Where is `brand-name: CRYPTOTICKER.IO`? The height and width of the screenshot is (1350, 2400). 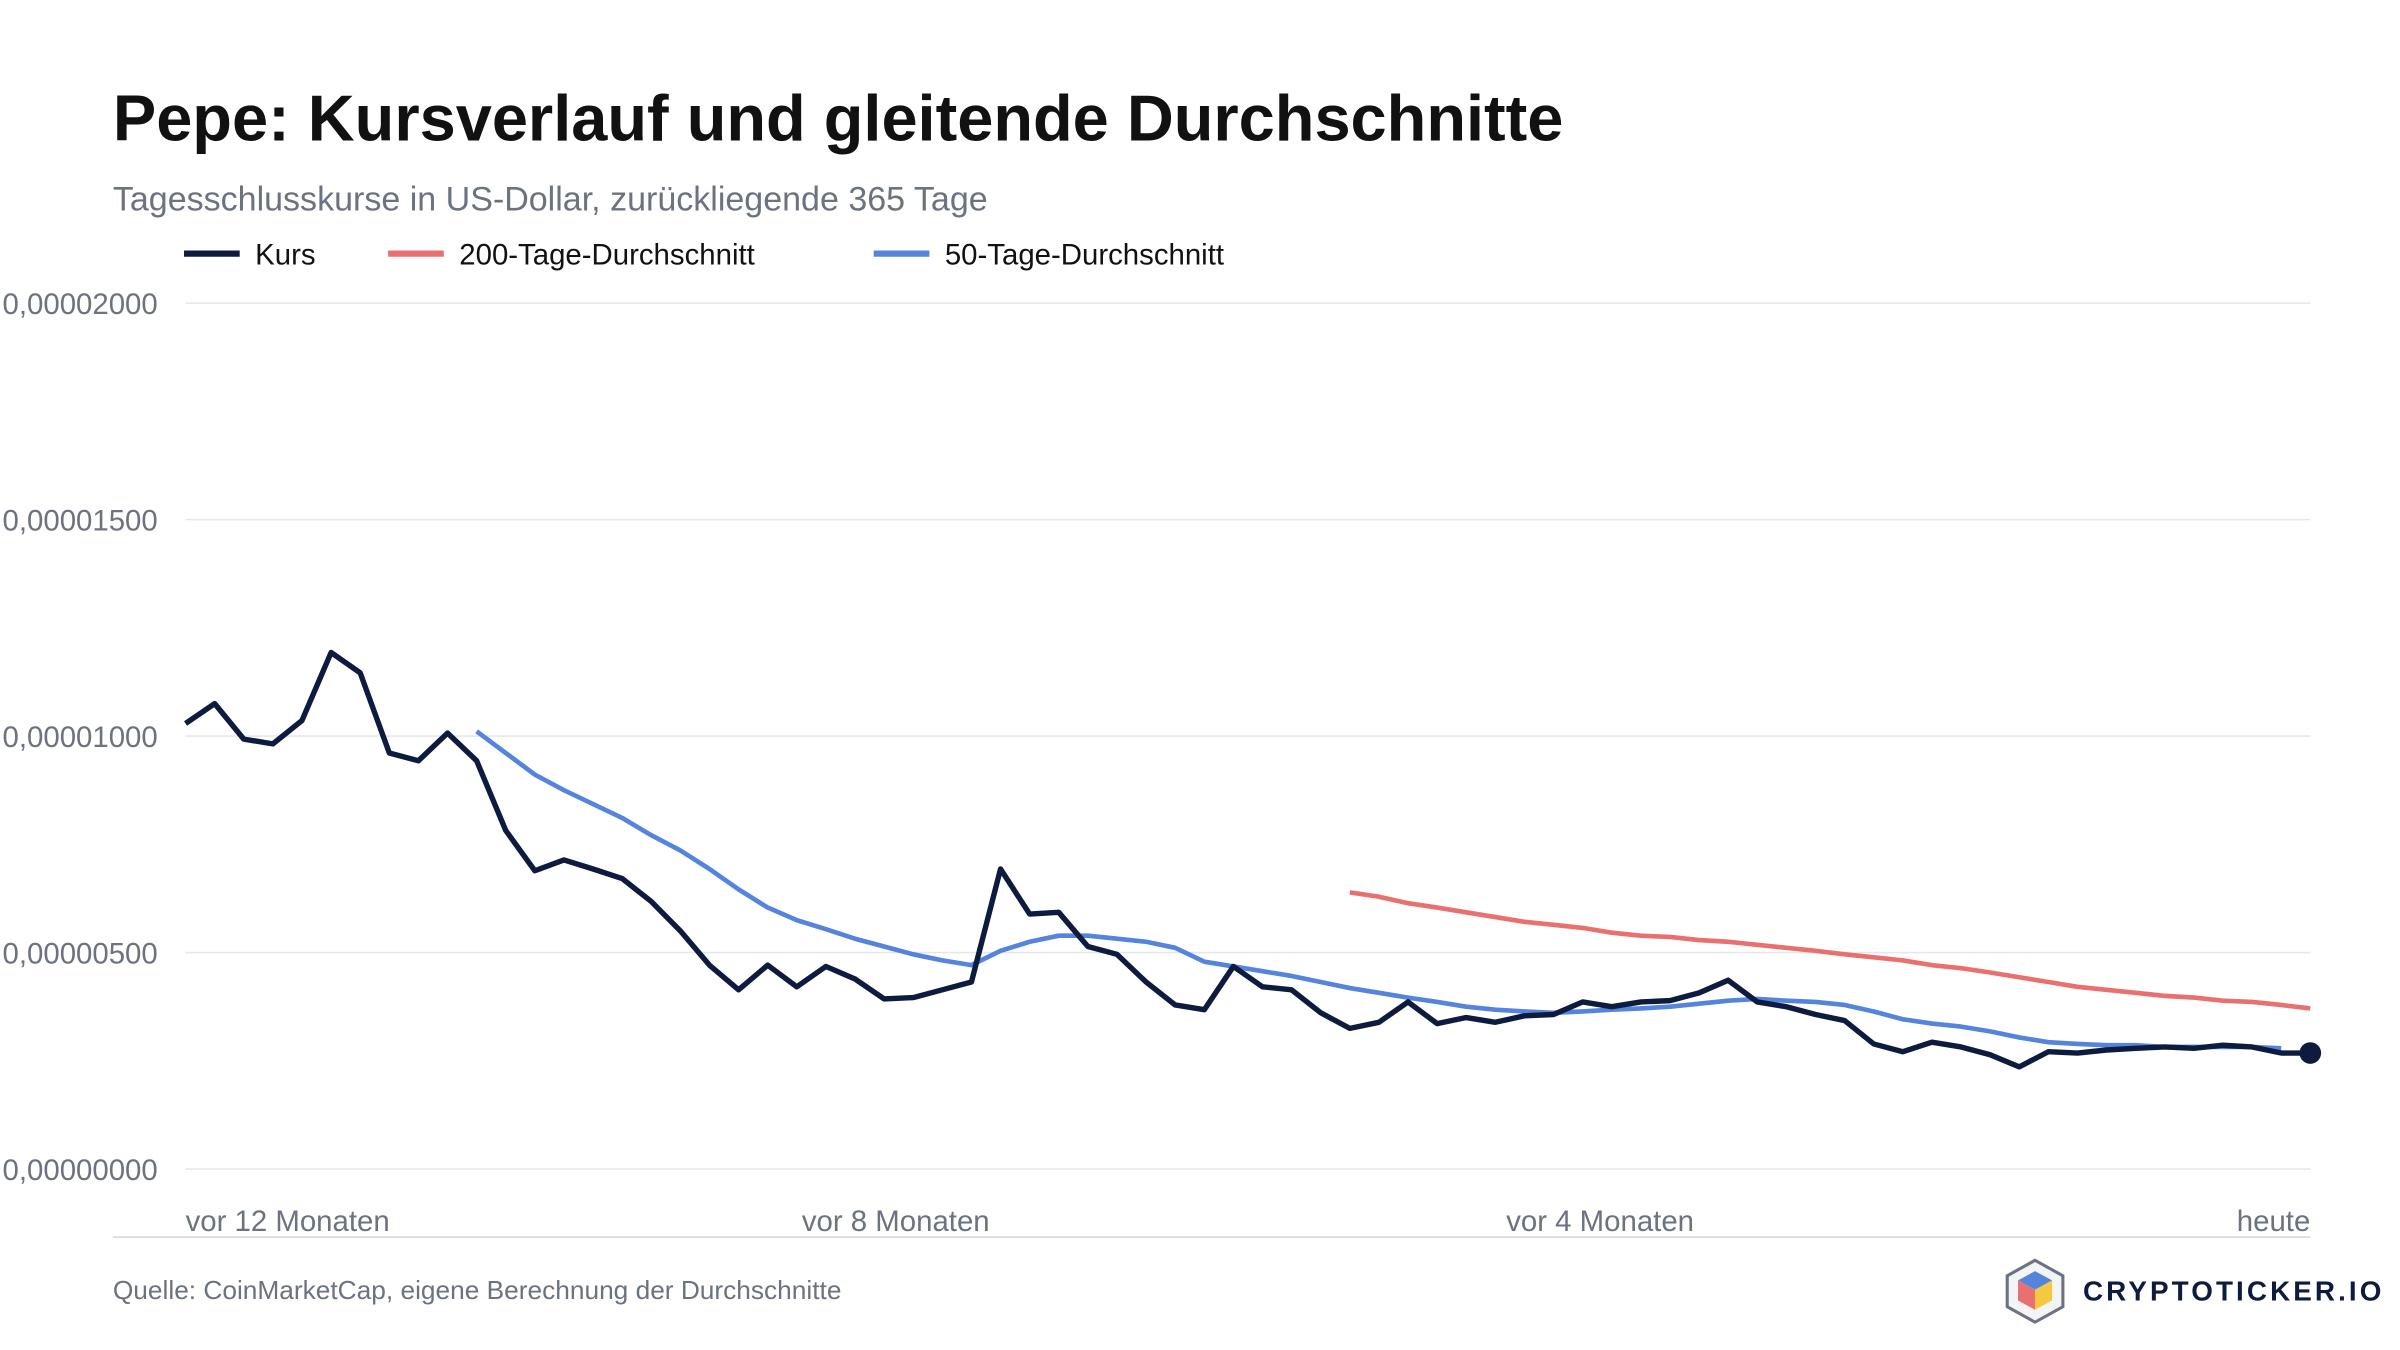
brand-name: CRYPTOTICKER.IO is located at coordinates (2234, 1291).